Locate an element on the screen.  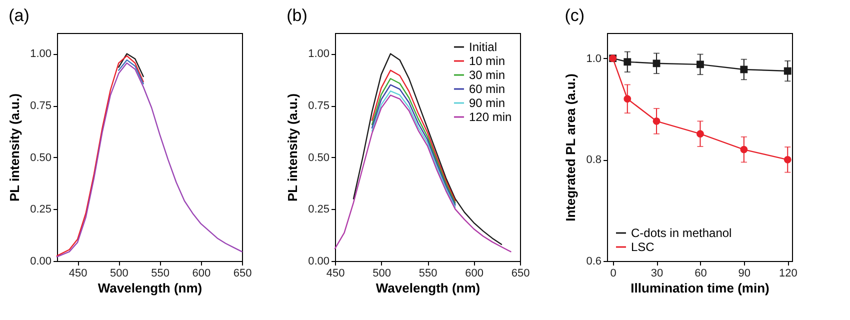
legend-label: 60 min is located at coordinates (487, 89).